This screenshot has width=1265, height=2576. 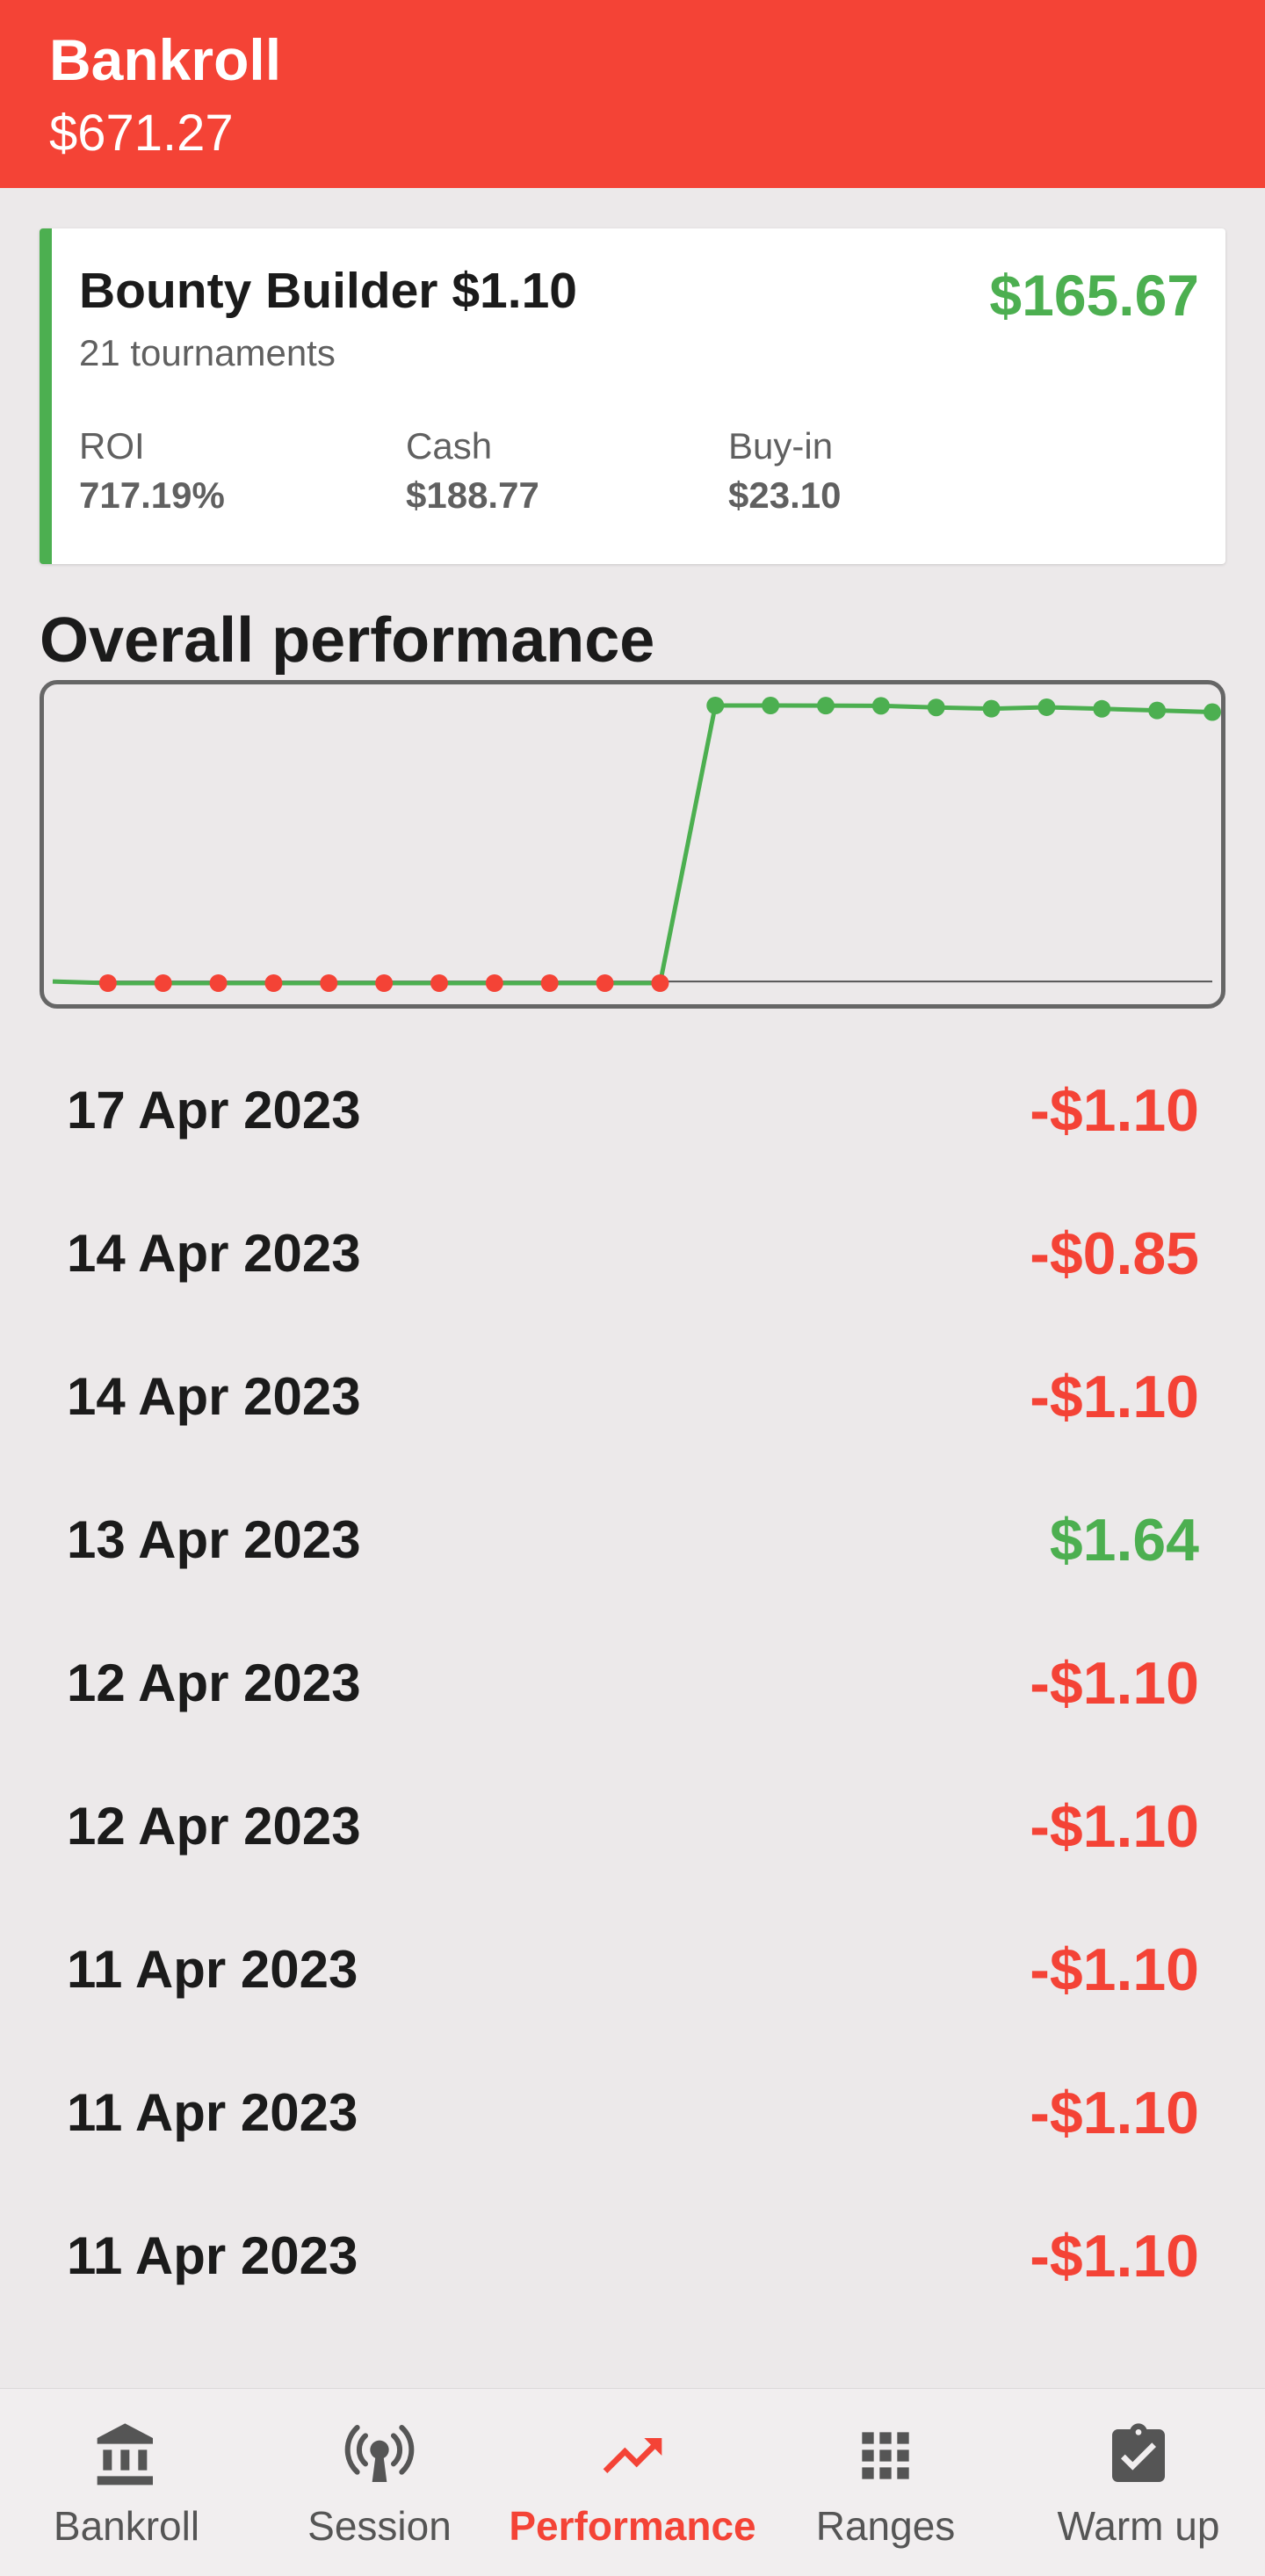 I want to click on page-title: Bankroll, so click(x=165, y=59).